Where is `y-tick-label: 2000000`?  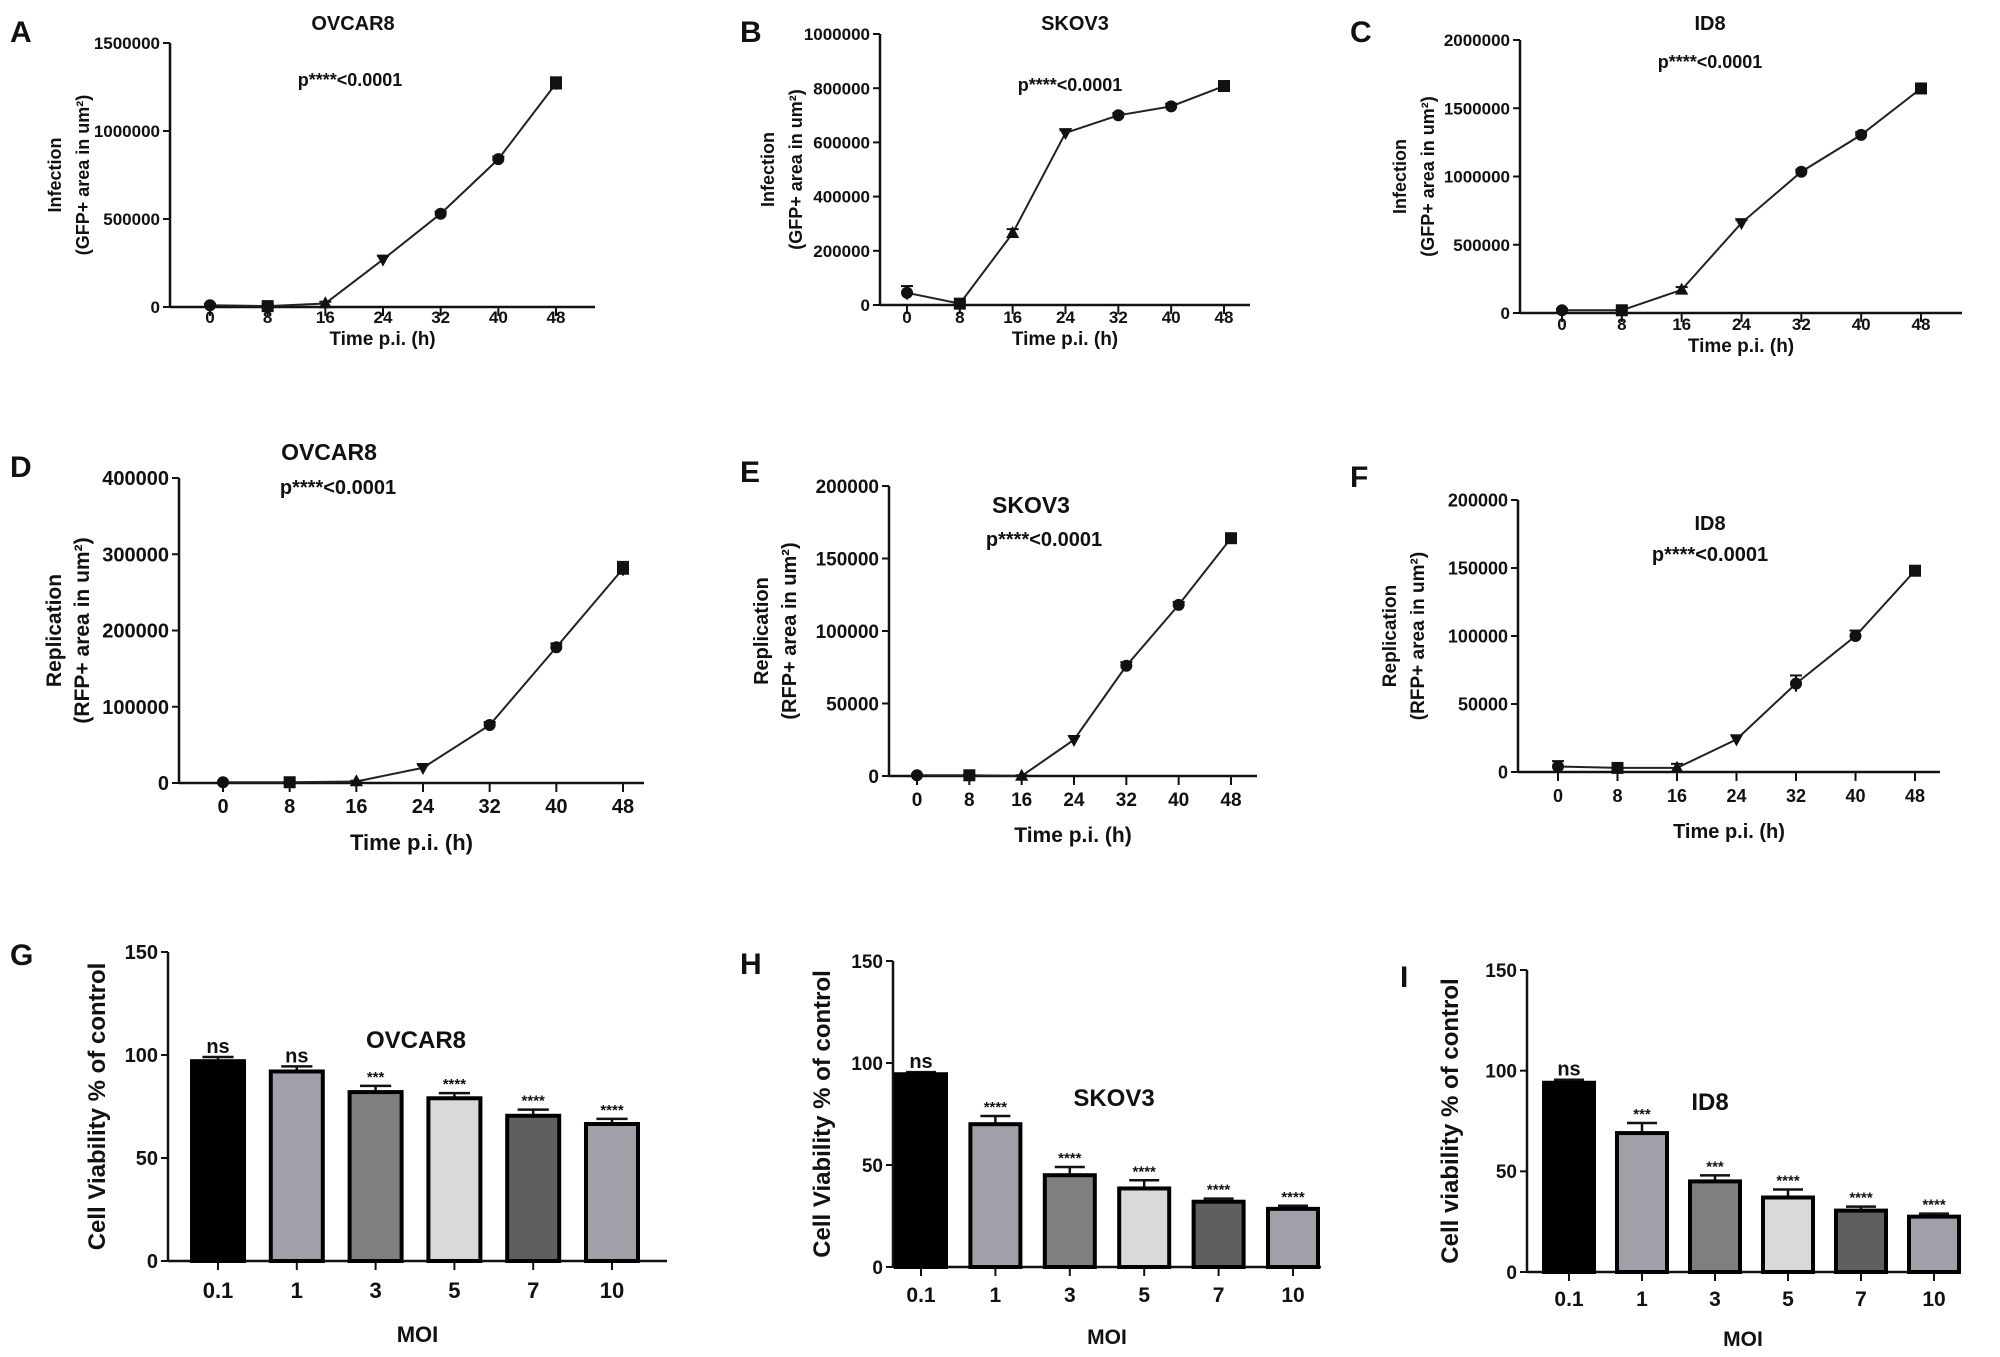 y-tick-label: 2000000 is located at coordinates (1477, 40).